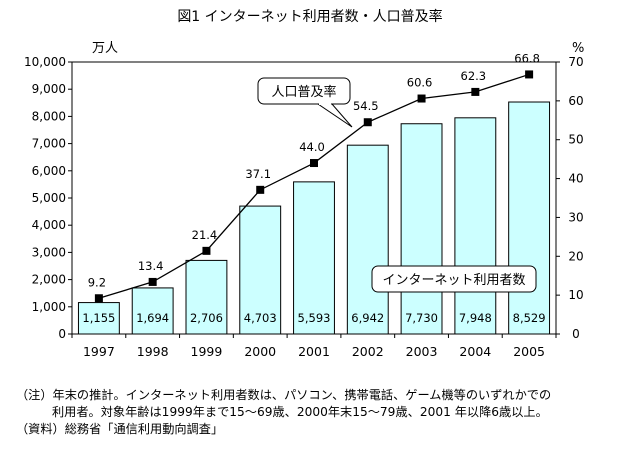 This screenshot has width=620, height=466. I want to click on left-axis-tick-label: 0, so click(62, 334).